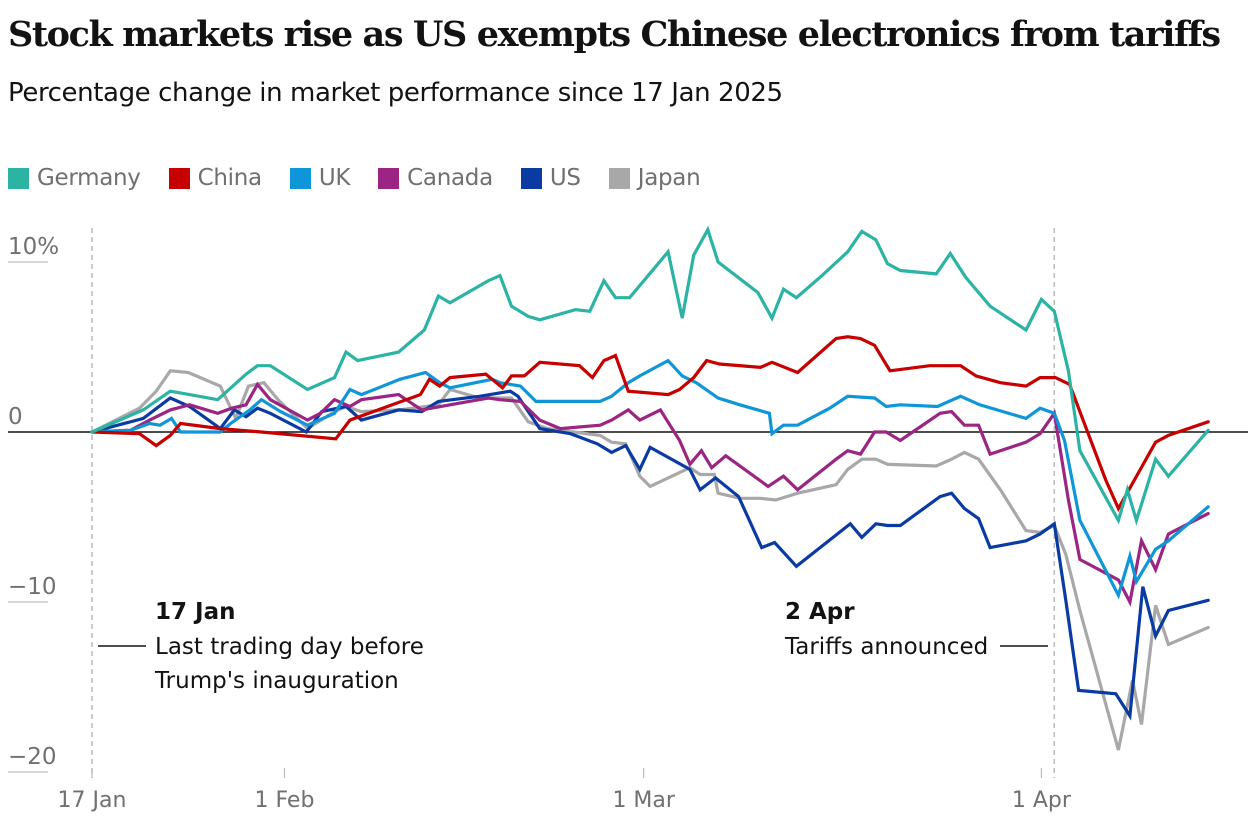  I want to click on legend-item-japan: Japan, so click(654, 178).